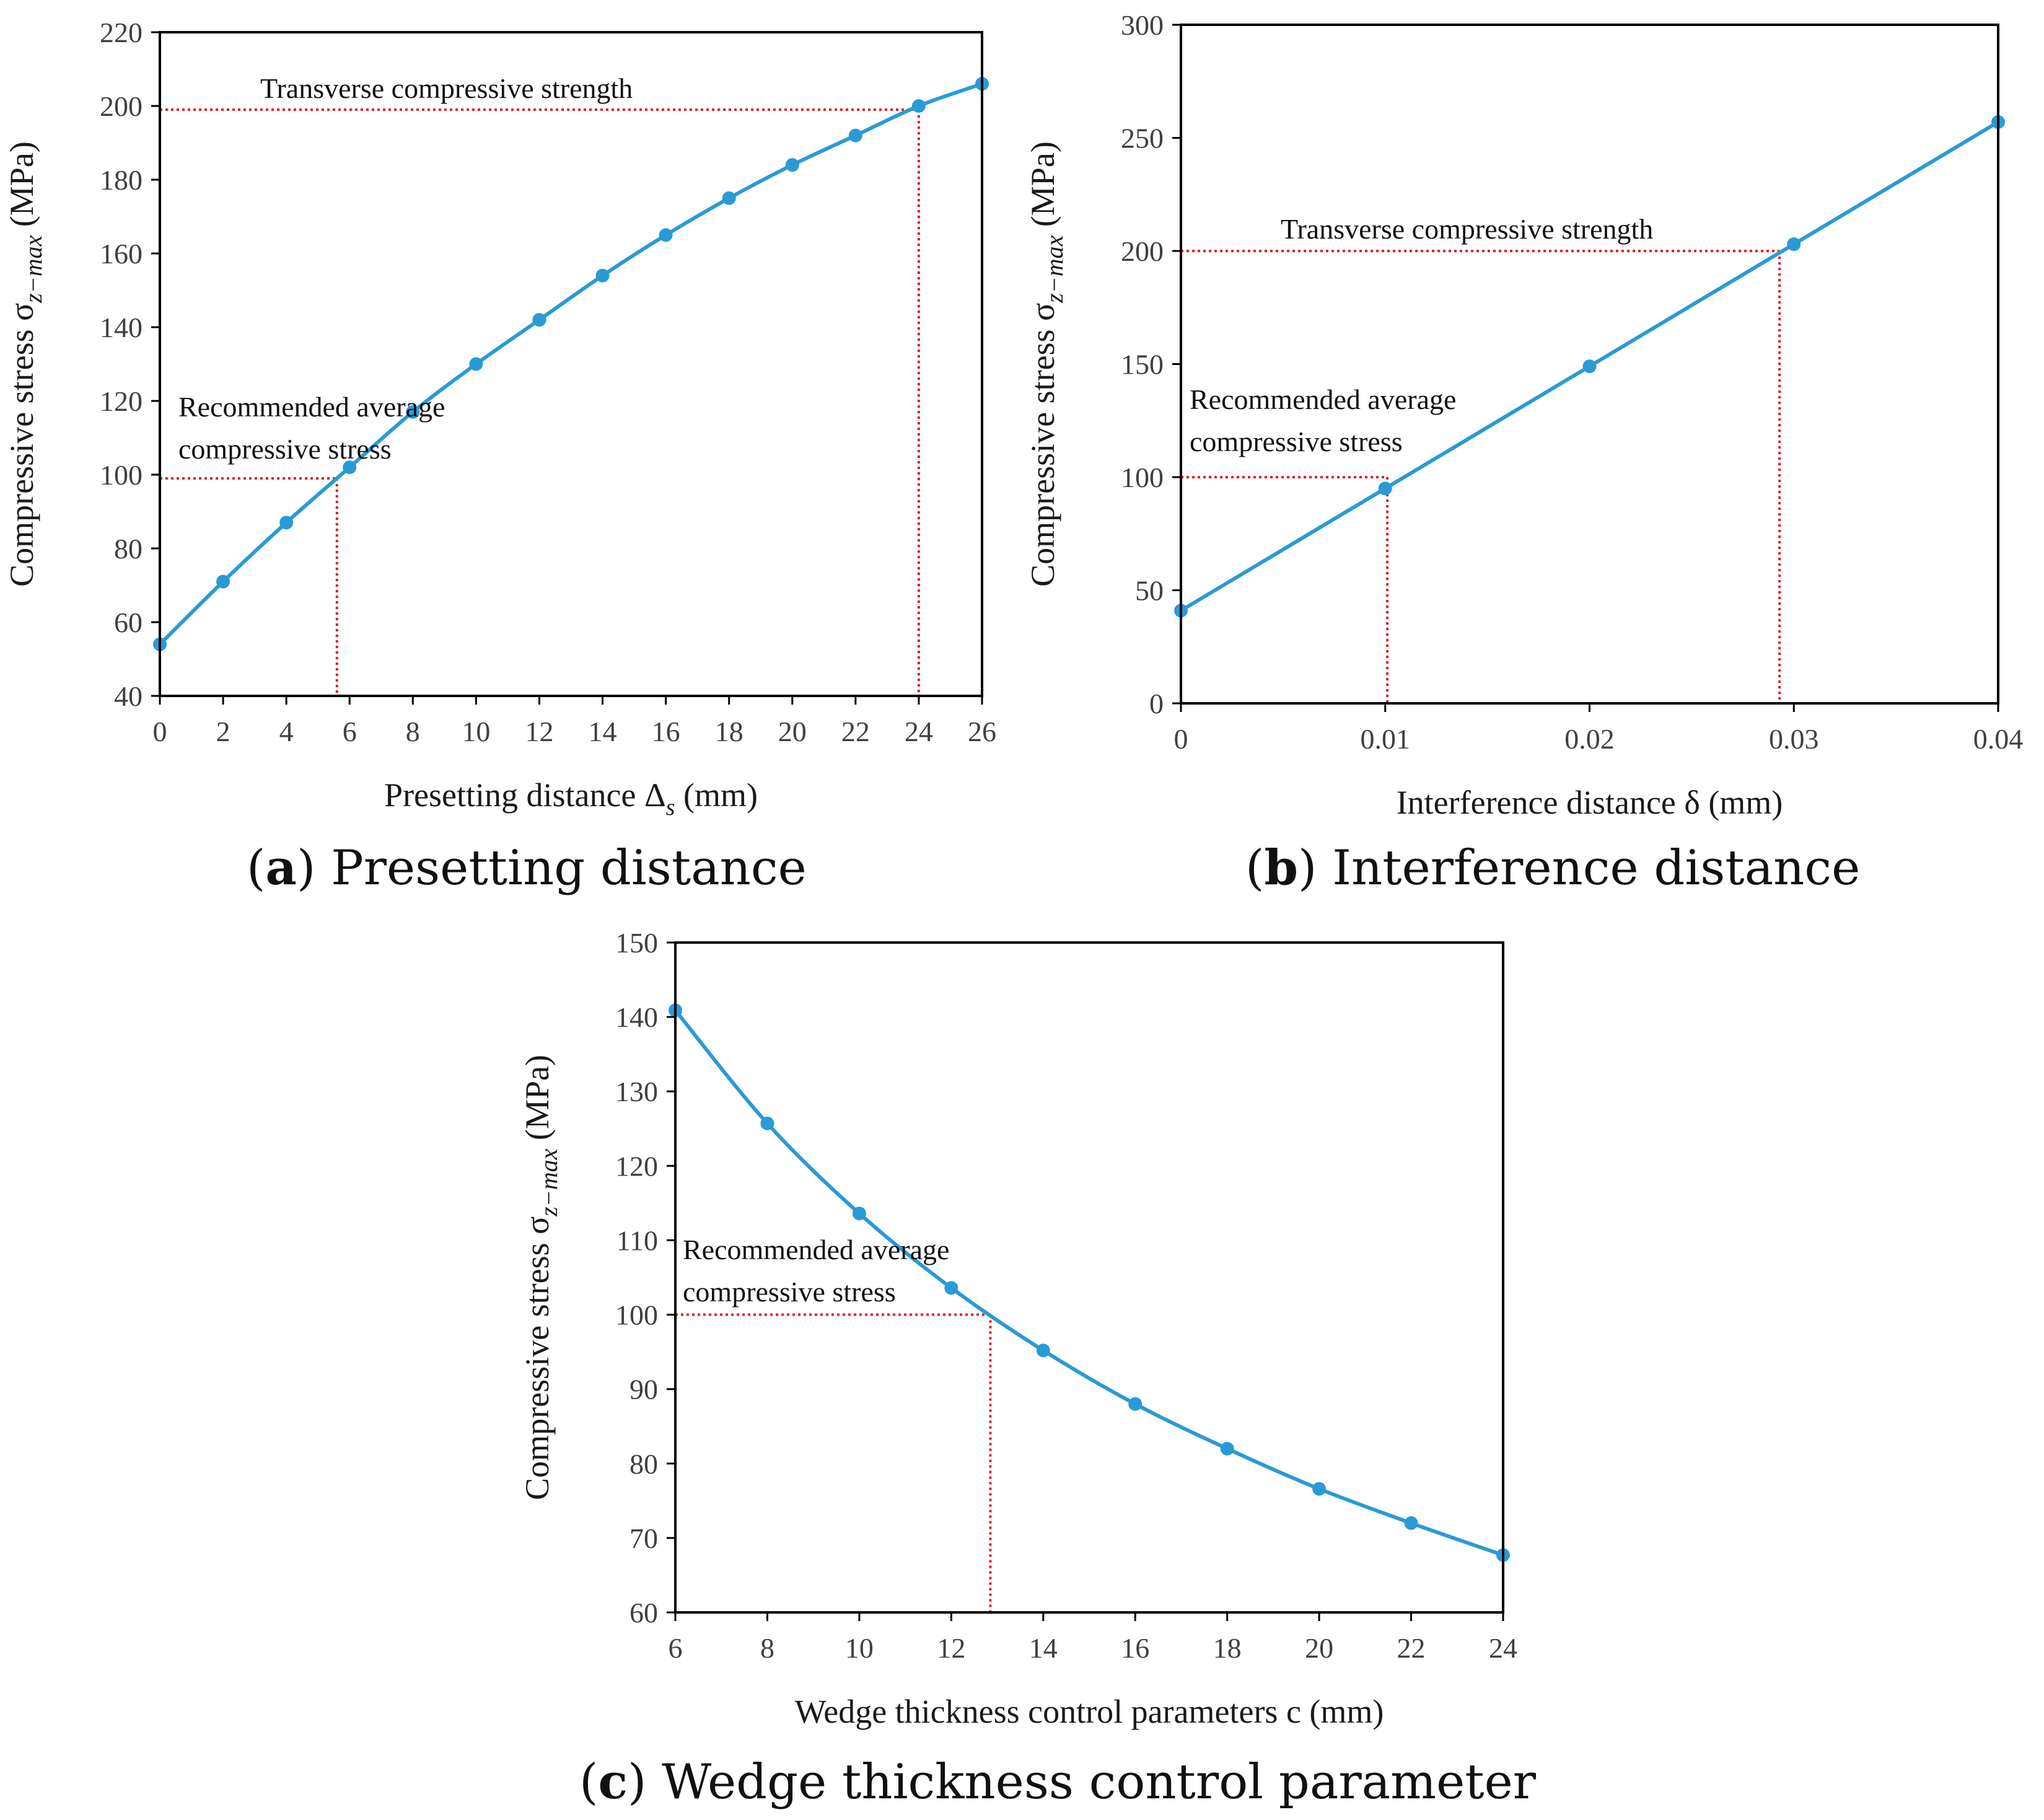 The width and height of the screenshot is (2044, 1820). What do you see at coordinates (855, 732) in the screenshot?
I see `x-tick-label: 22` at bounding box center [855, 732].